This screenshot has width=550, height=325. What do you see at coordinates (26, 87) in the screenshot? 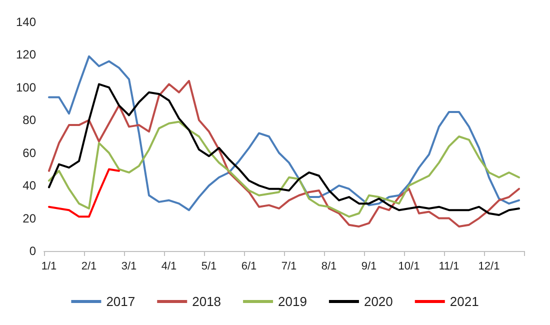
I see `y-tick-label: 100` at bounding box center [26, 87].